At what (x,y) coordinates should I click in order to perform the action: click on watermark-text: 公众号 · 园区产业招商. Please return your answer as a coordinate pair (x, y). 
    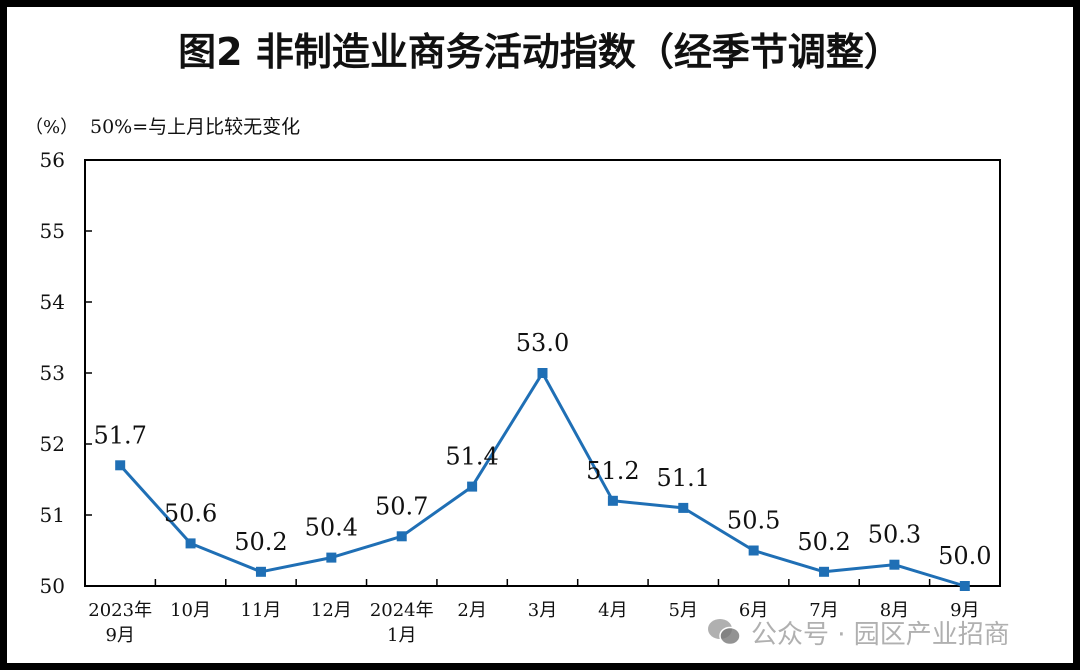
    Looking at the image, I should click on (880, 634).